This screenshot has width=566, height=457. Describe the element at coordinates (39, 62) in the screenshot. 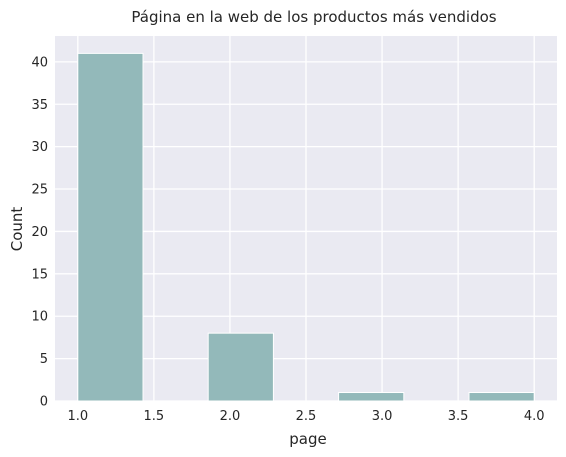

I see `y-tick-label: 40` at that location.